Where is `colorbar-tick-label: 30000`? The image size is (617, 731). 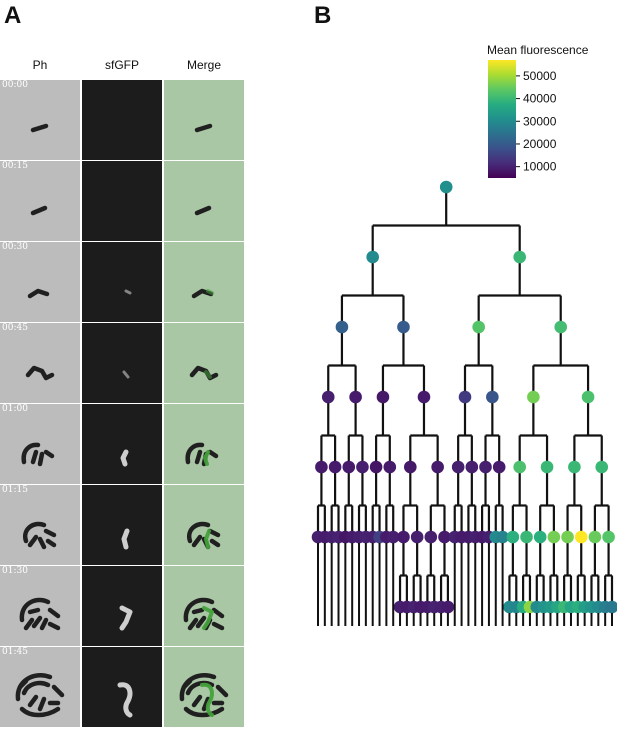 colorbar-tick-label: 30000 is located at coordinates (540, 121).